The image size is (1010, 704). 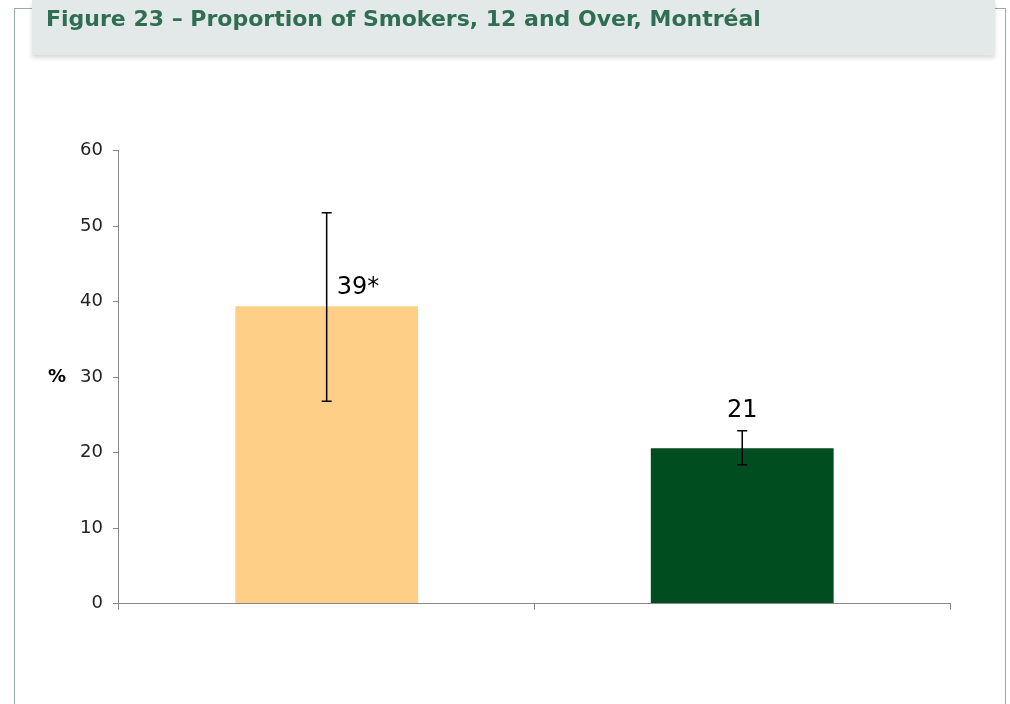 I want to click on y-tick-label: 30, so click(x=91, y=375).